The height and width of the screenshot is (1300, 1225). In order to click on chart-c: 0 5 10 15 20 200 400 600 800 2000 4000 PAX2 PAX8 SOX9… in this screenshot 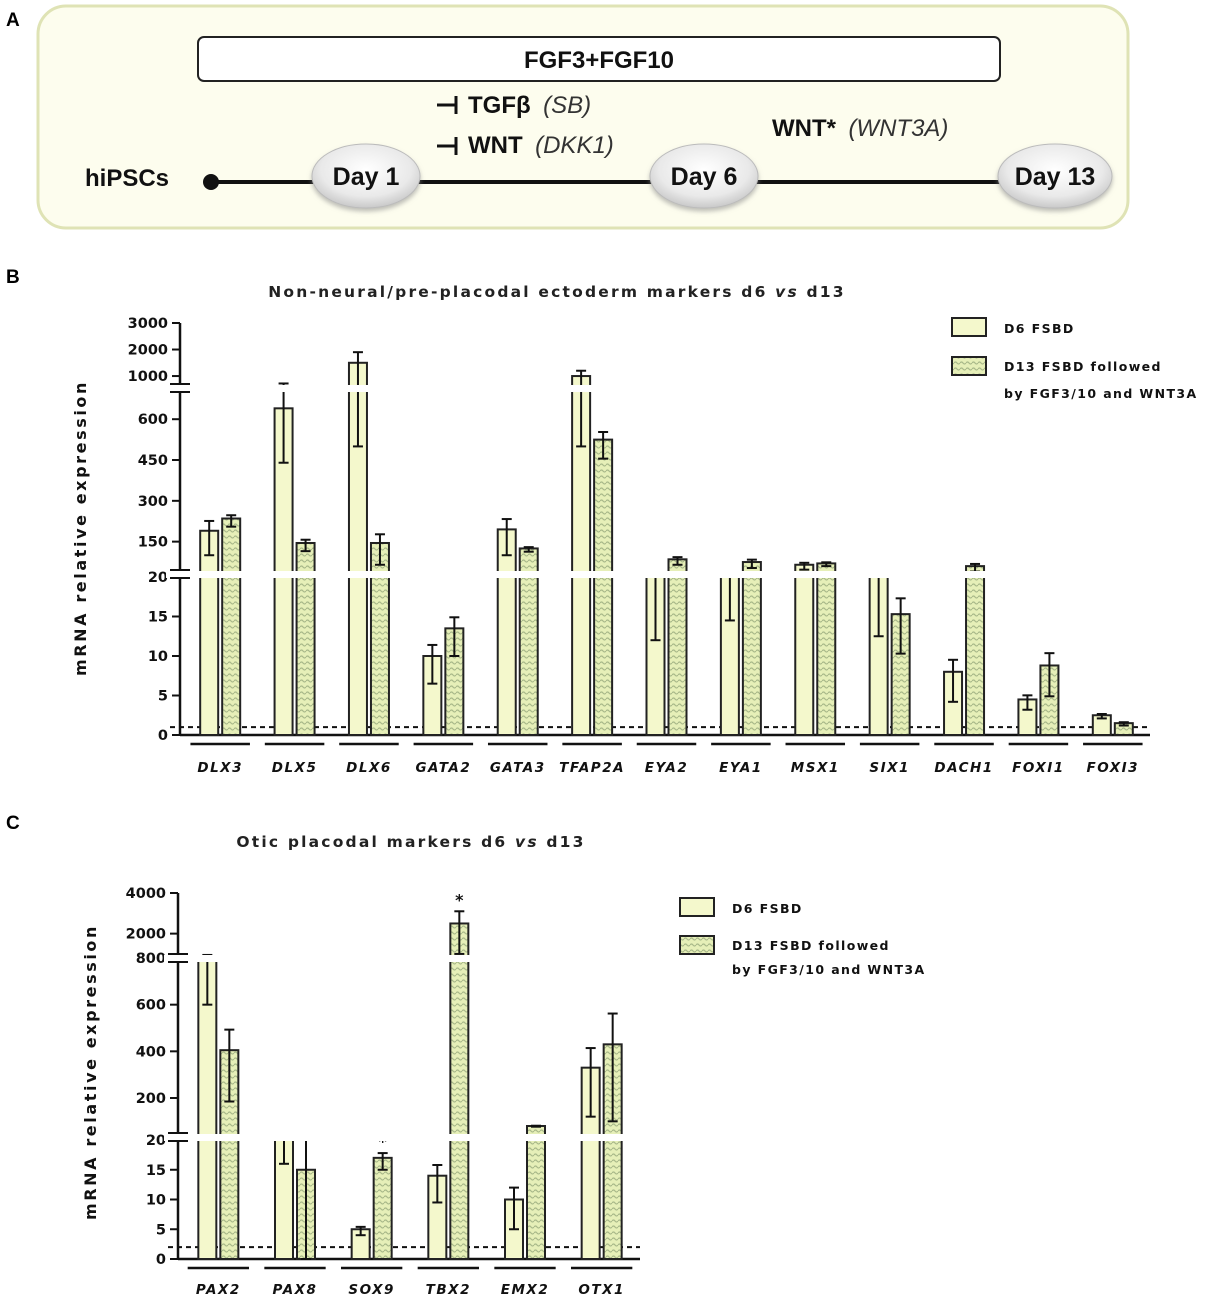, I will do `click(383, 1092)`.